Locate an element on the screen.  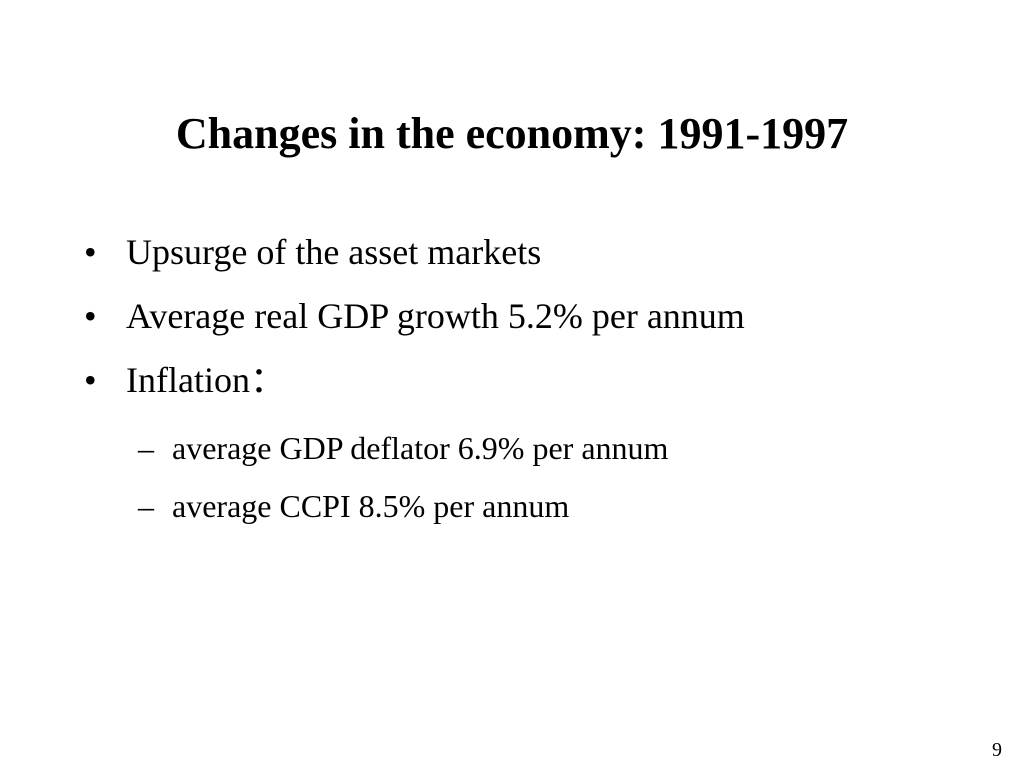
sub-bullet-text: average CCPI 8.5% per annum is located at coordinates (371, 506).